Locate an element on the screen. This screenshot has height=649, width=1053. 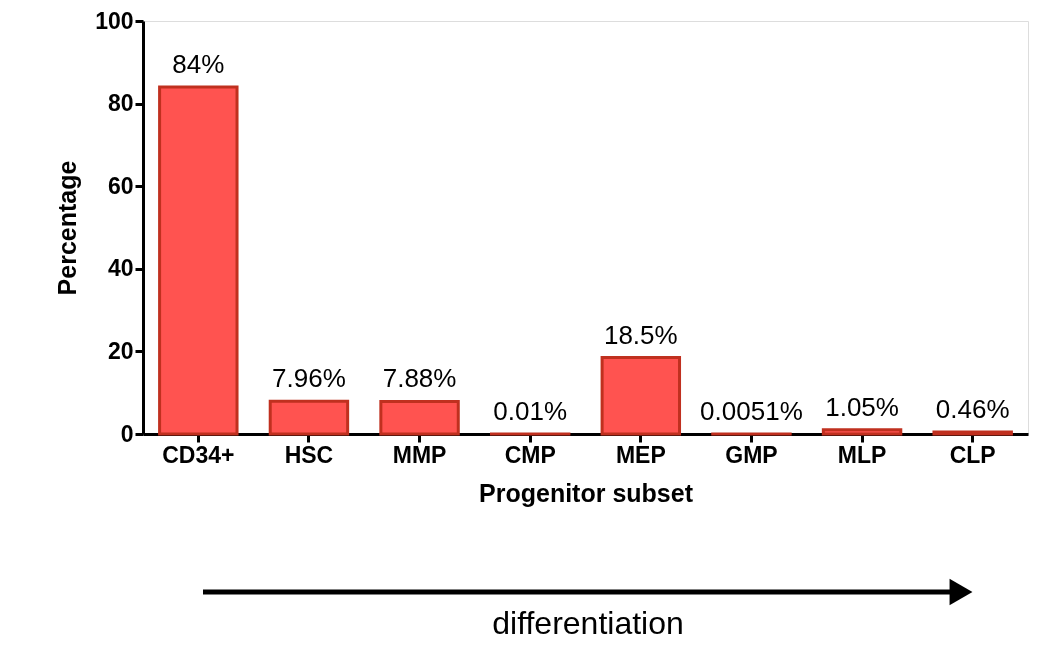
x-tick-label: CLP is located at coordinates (972, 454).